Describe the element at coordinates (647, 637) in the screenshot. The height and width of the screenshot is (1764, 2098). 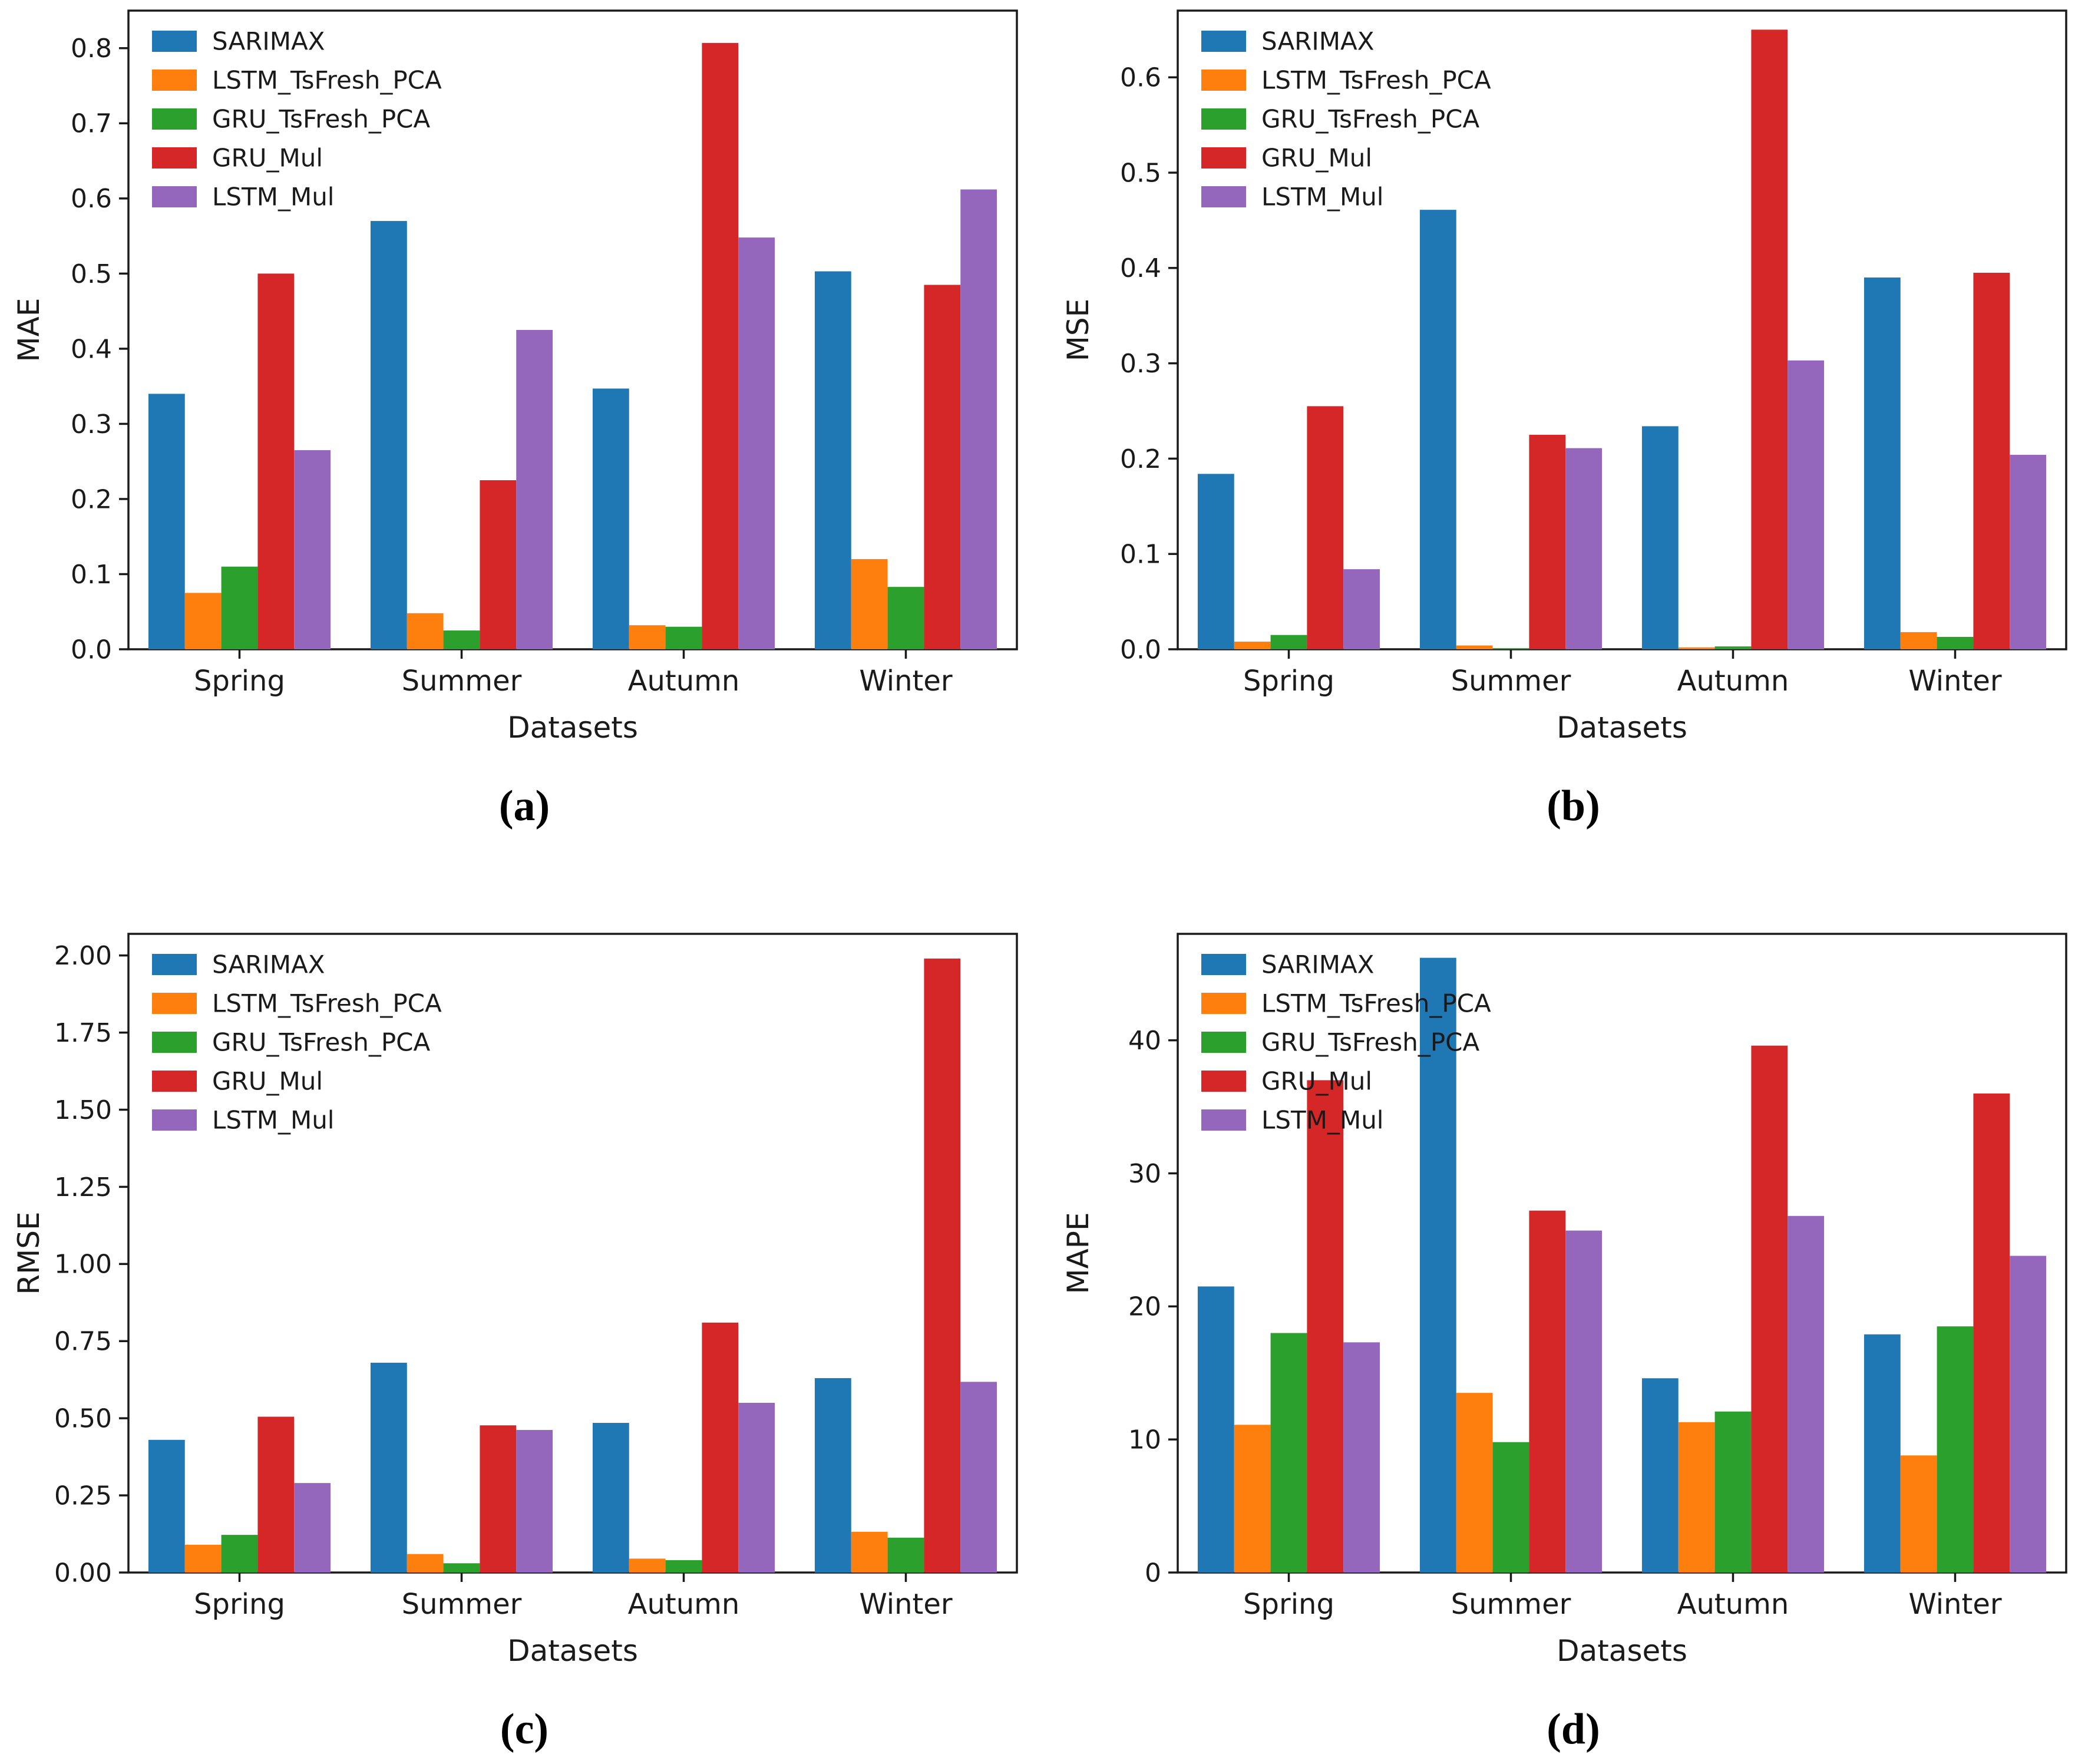
I see `bar-LSTM_TsFresh_PCA-Autumn` at that location.